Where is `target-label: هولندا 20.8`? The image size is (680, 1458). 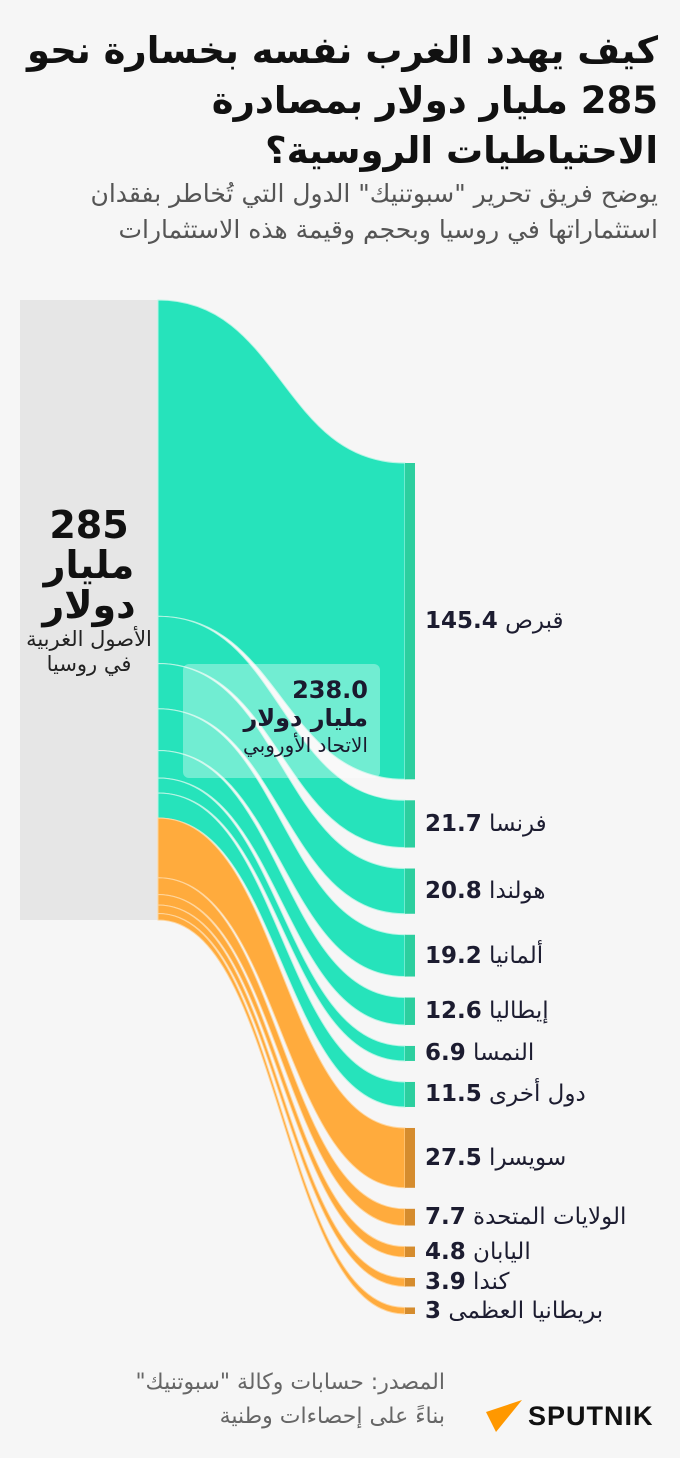
target-label: هولندا 20.8 is located at coordinates (485, 891).